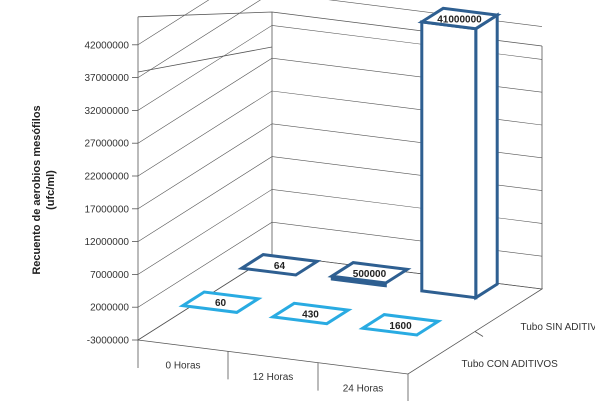 Image resolution: width=595 pixels, height=401 pixels. I want to click on data-label: 430, so click(310, 315).